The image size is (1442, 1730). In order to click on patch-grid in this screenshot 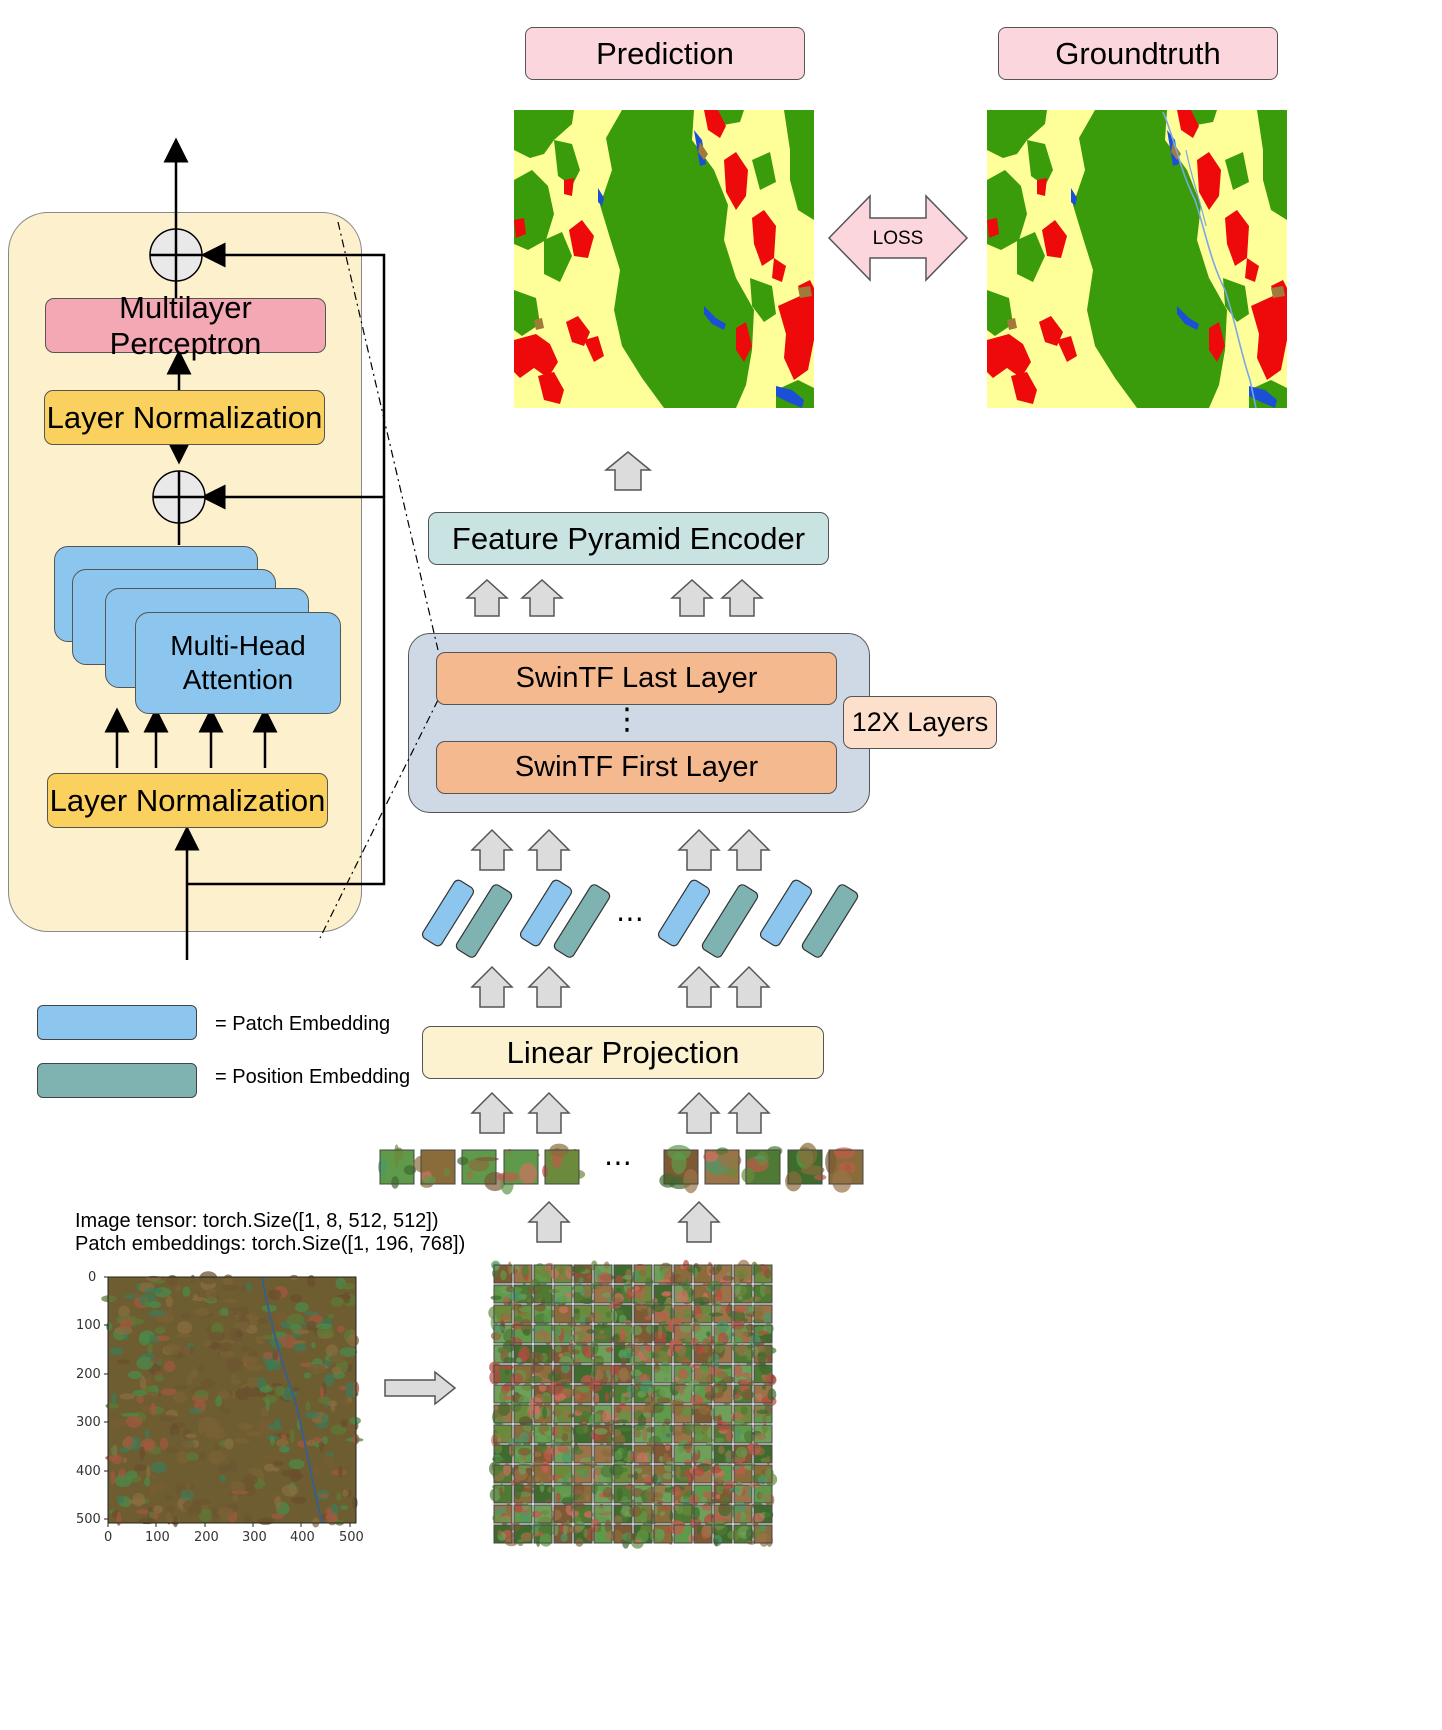, I will do `click(633, 1404)`.